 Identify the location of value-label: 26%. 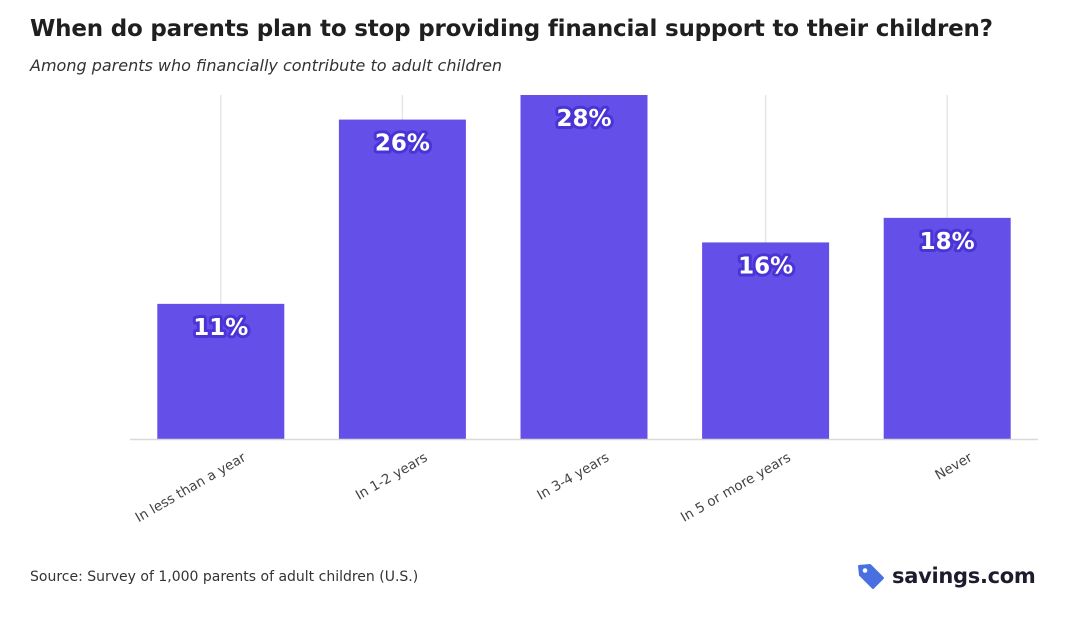
(402, 144).